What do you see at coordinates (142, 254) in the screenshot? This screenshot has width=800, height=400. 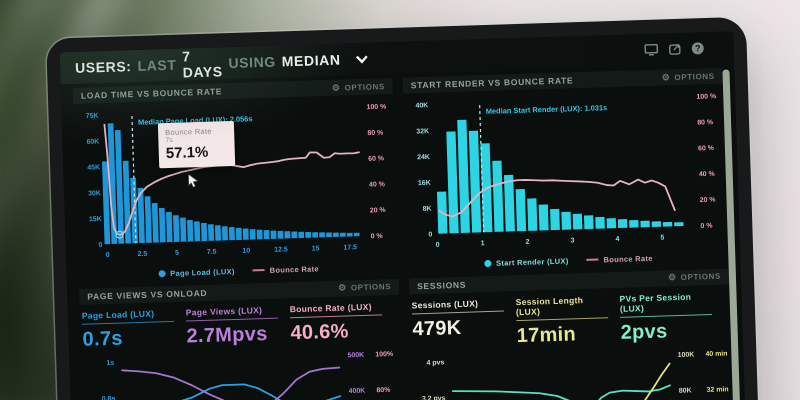 I see `svg-text: 2.5` at bounding box center [142, 254].